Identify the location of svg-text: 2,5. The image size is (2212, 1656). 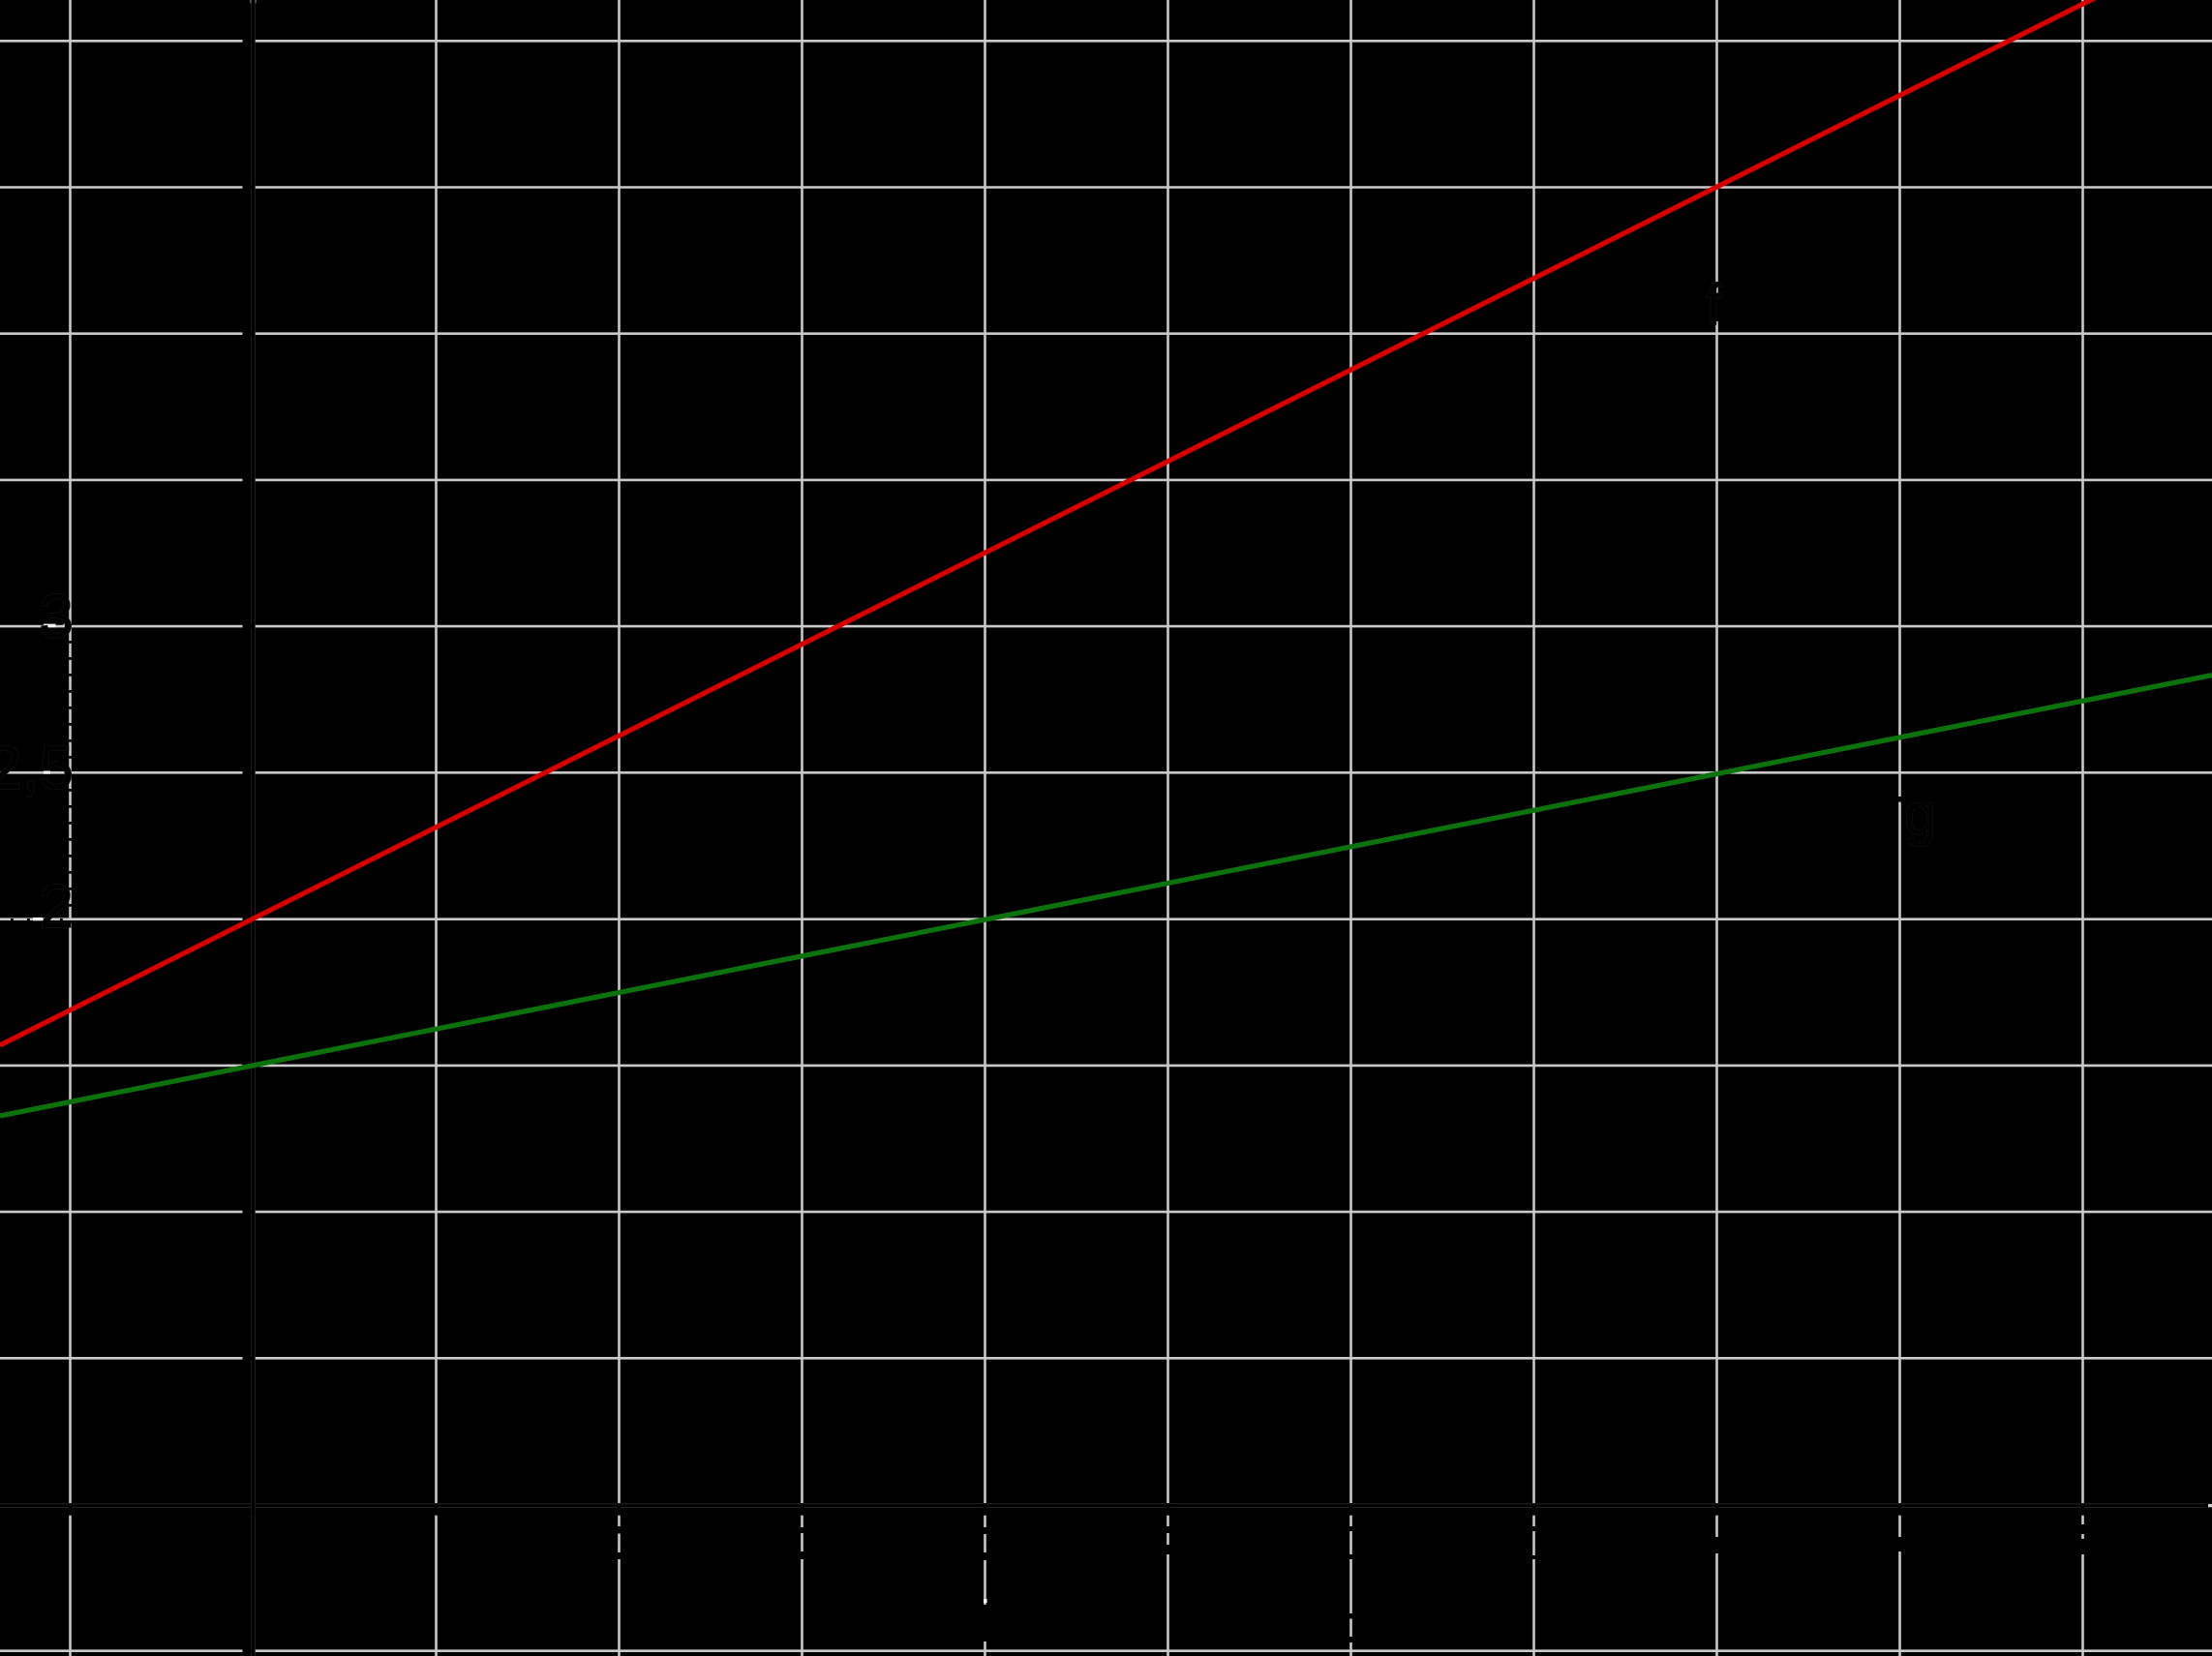
(37, 767).